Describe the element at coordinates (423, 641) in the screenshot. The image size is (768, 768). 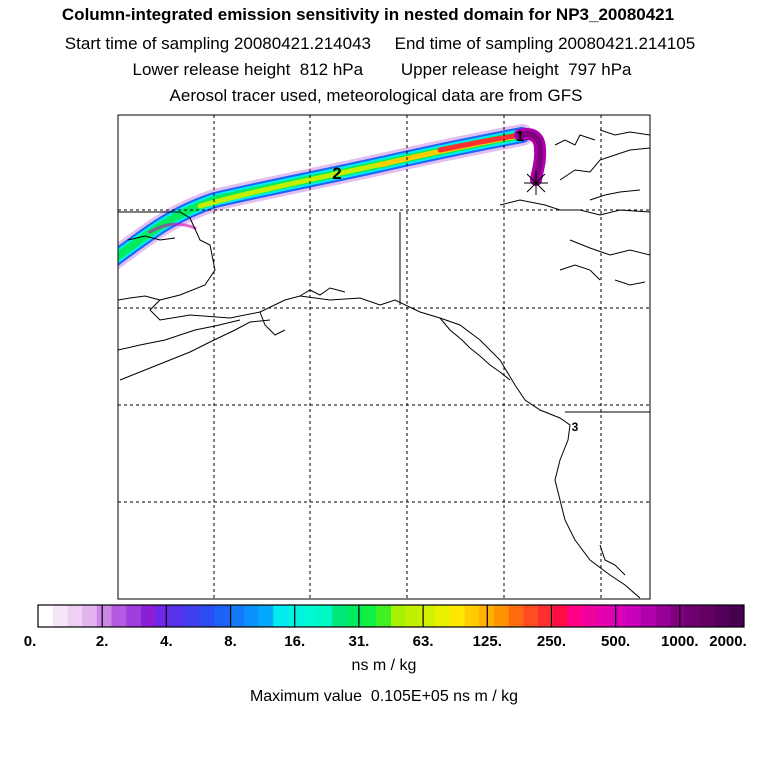
I see `colorbar-tick-label: 63.` at that location.